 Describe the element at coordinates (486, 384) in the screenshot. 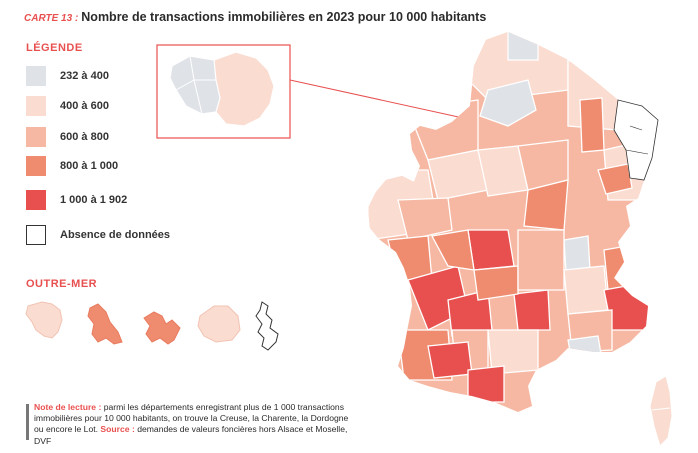

I see `dept-ariege` at that location.